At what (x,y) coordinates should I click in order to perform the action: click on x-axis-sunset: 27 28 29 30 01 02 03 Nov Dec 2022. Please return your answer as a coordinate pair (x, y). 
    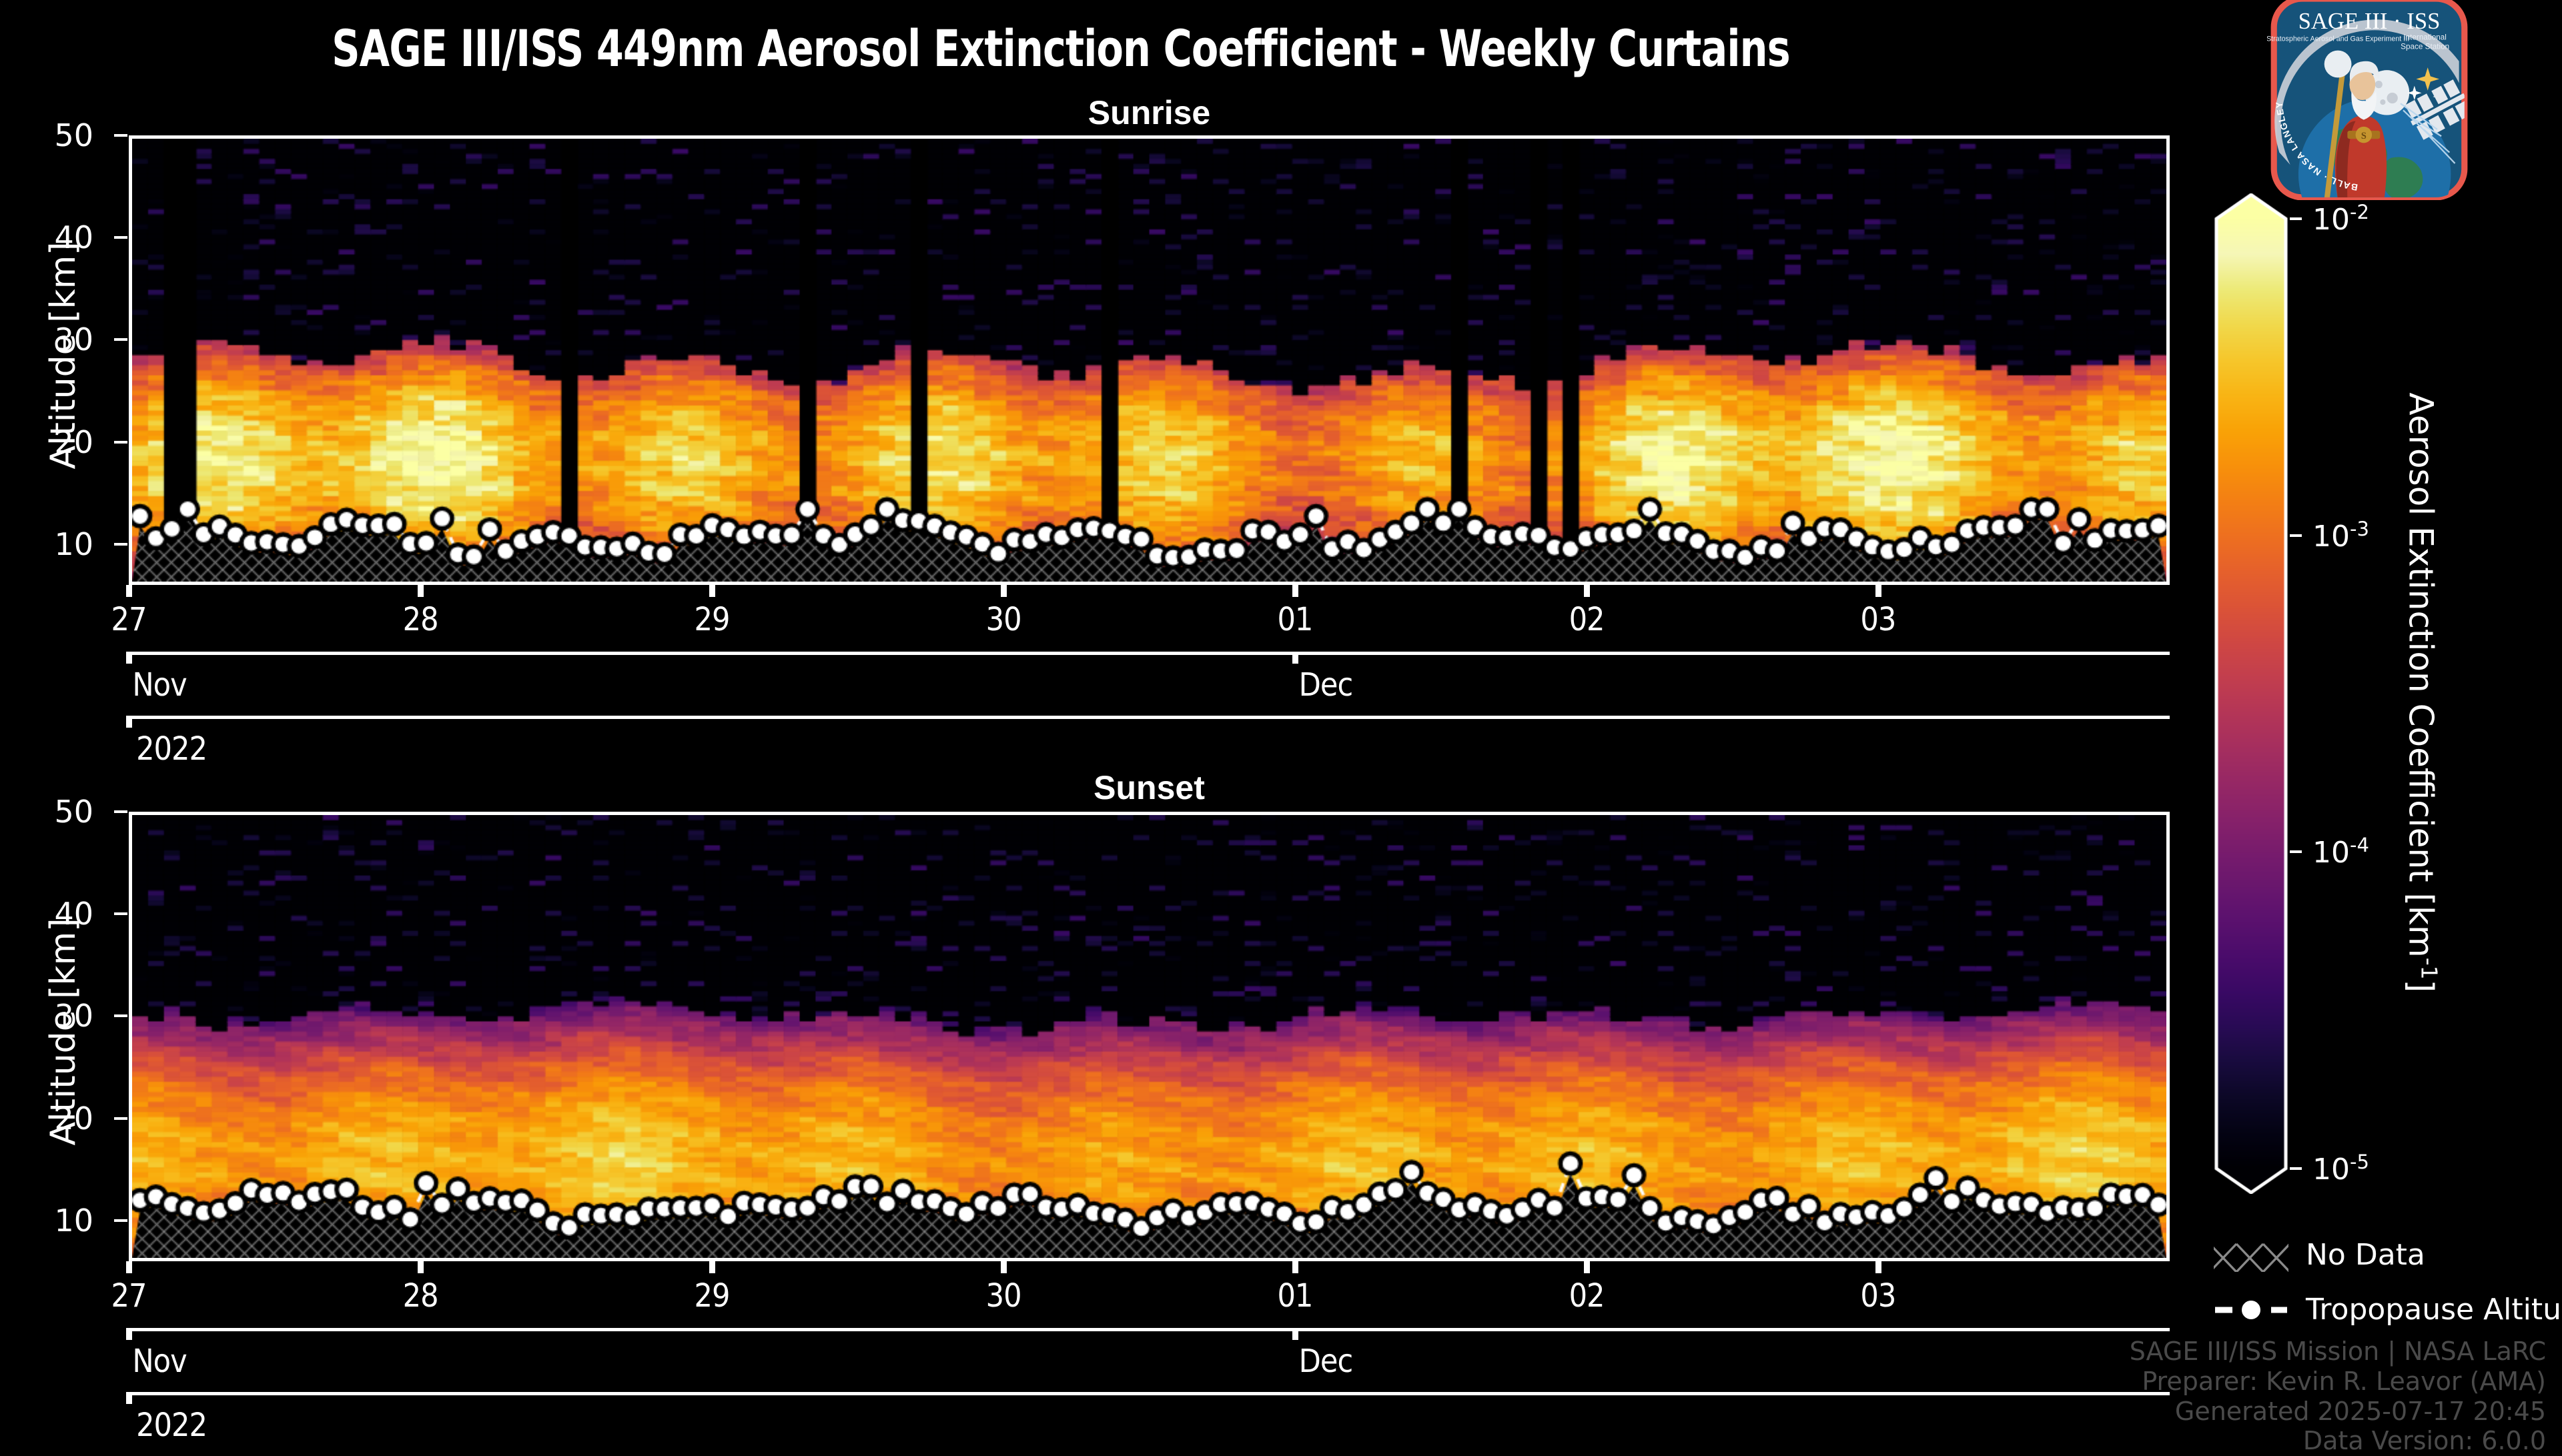
    Looking at the image, I should click on (1140, 1353).